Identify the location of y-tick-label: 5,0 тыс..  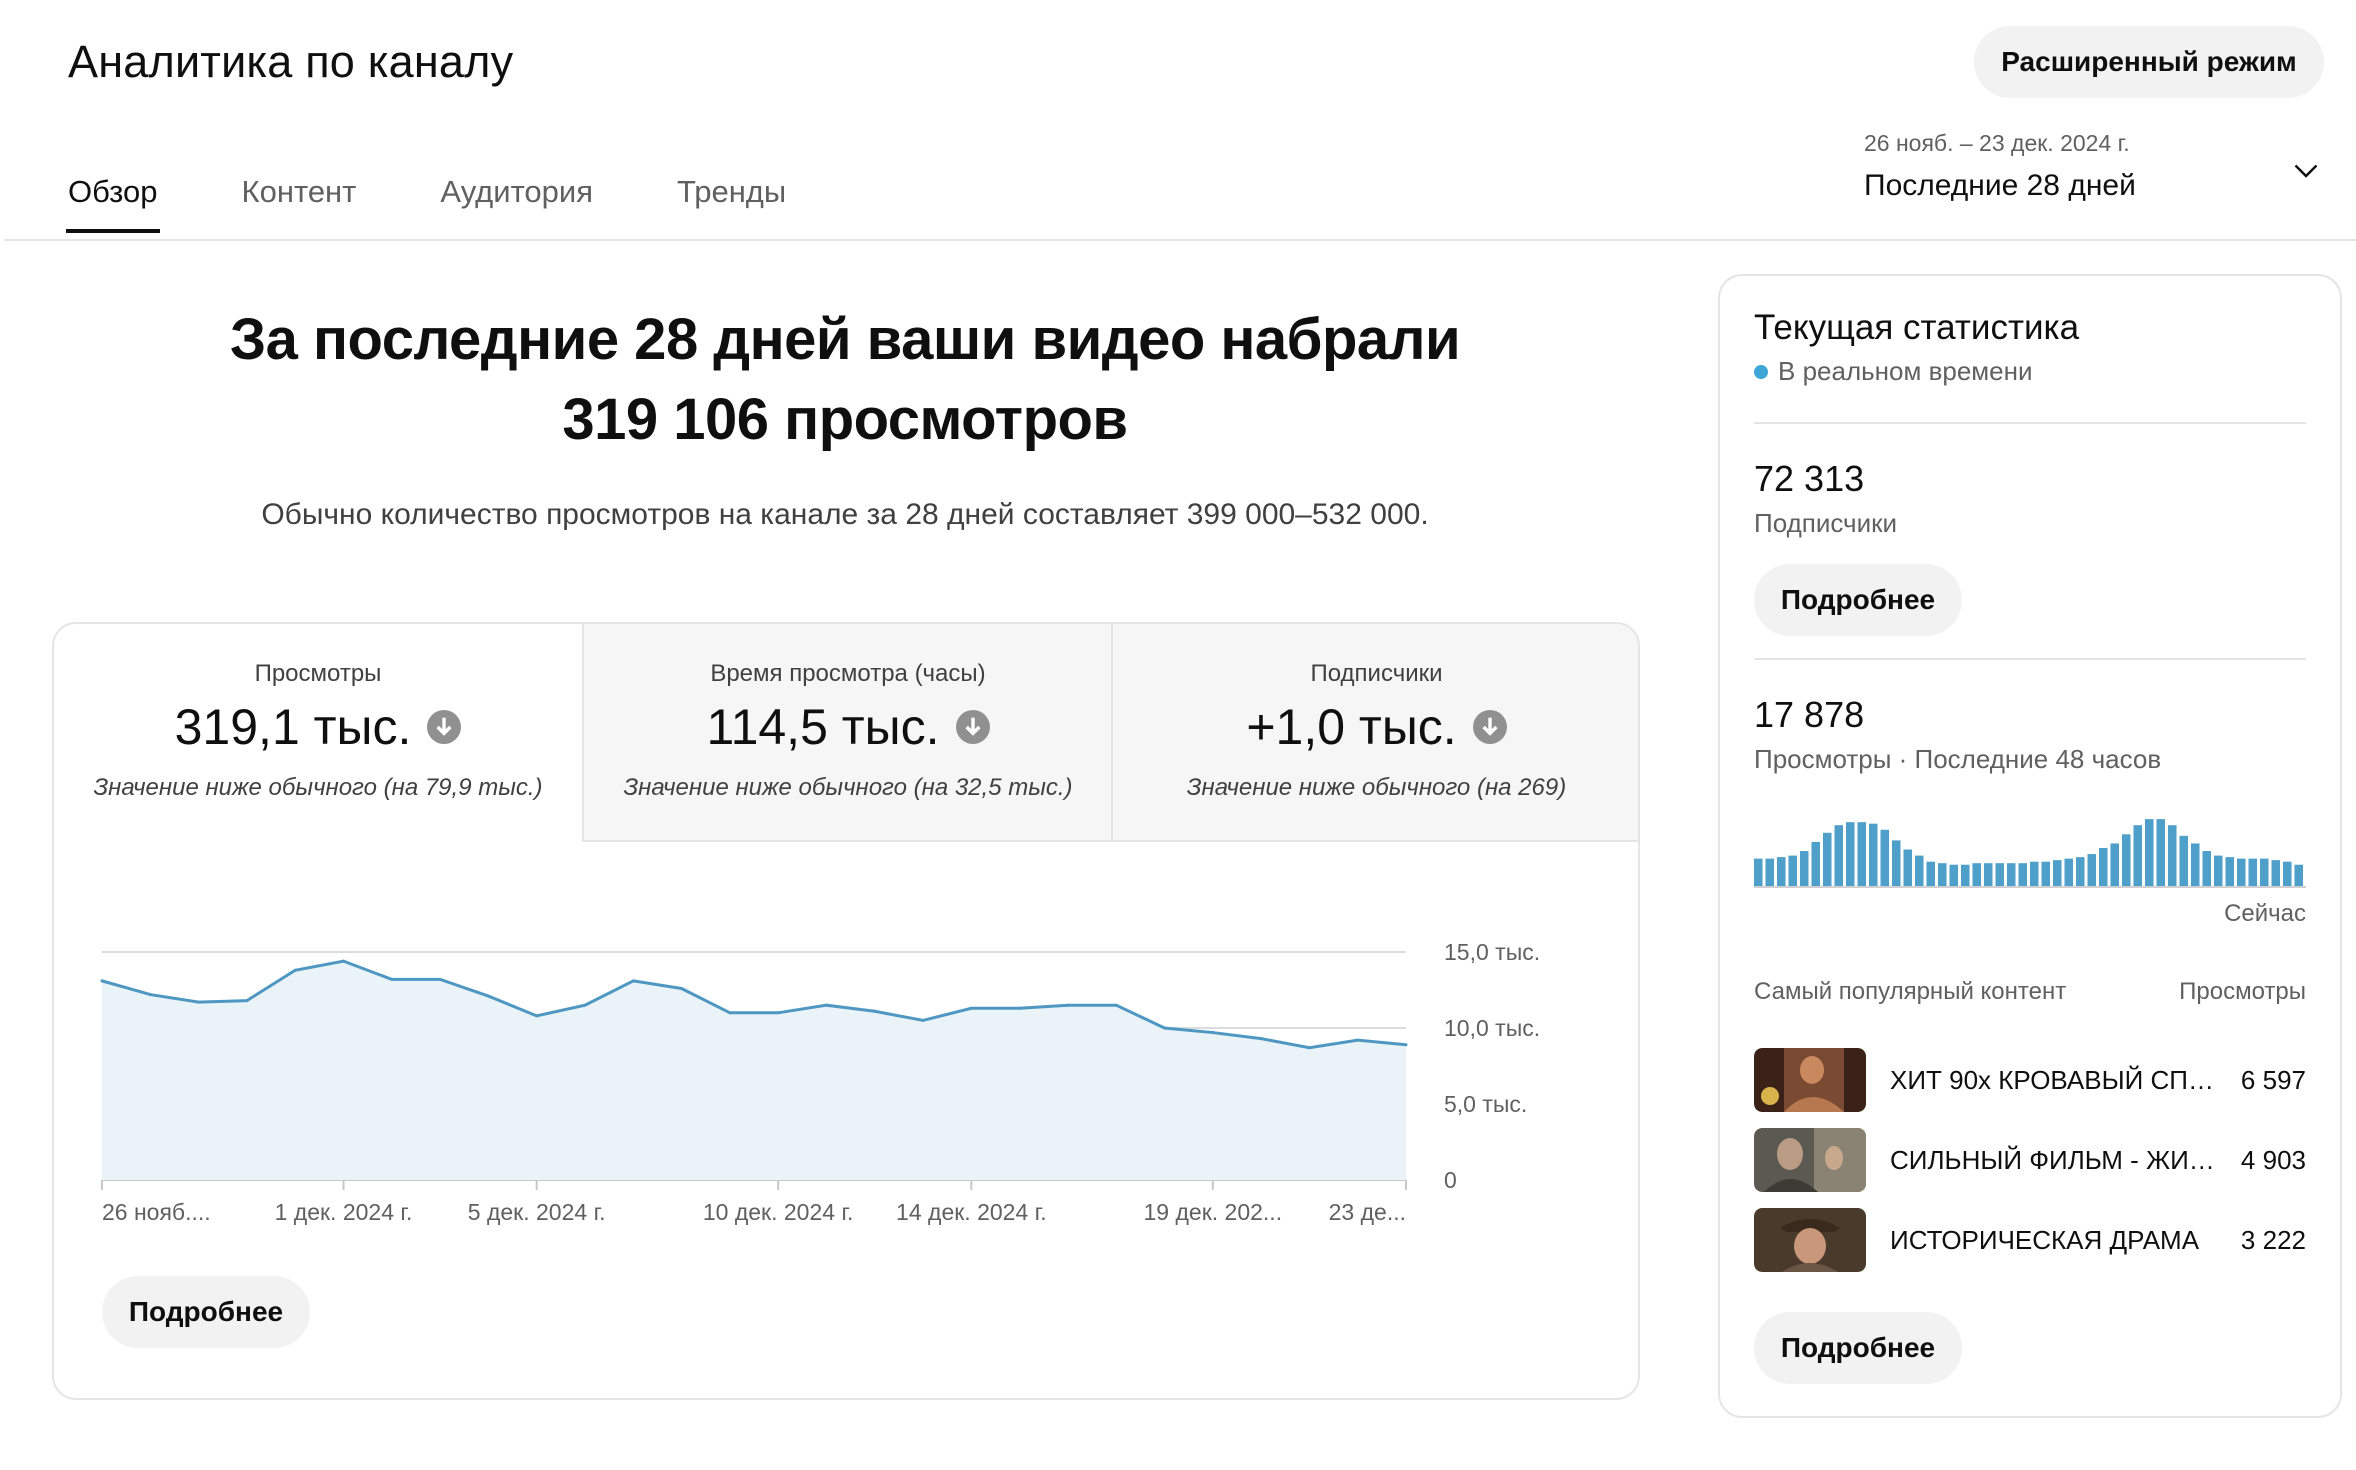
(1485, 1104).